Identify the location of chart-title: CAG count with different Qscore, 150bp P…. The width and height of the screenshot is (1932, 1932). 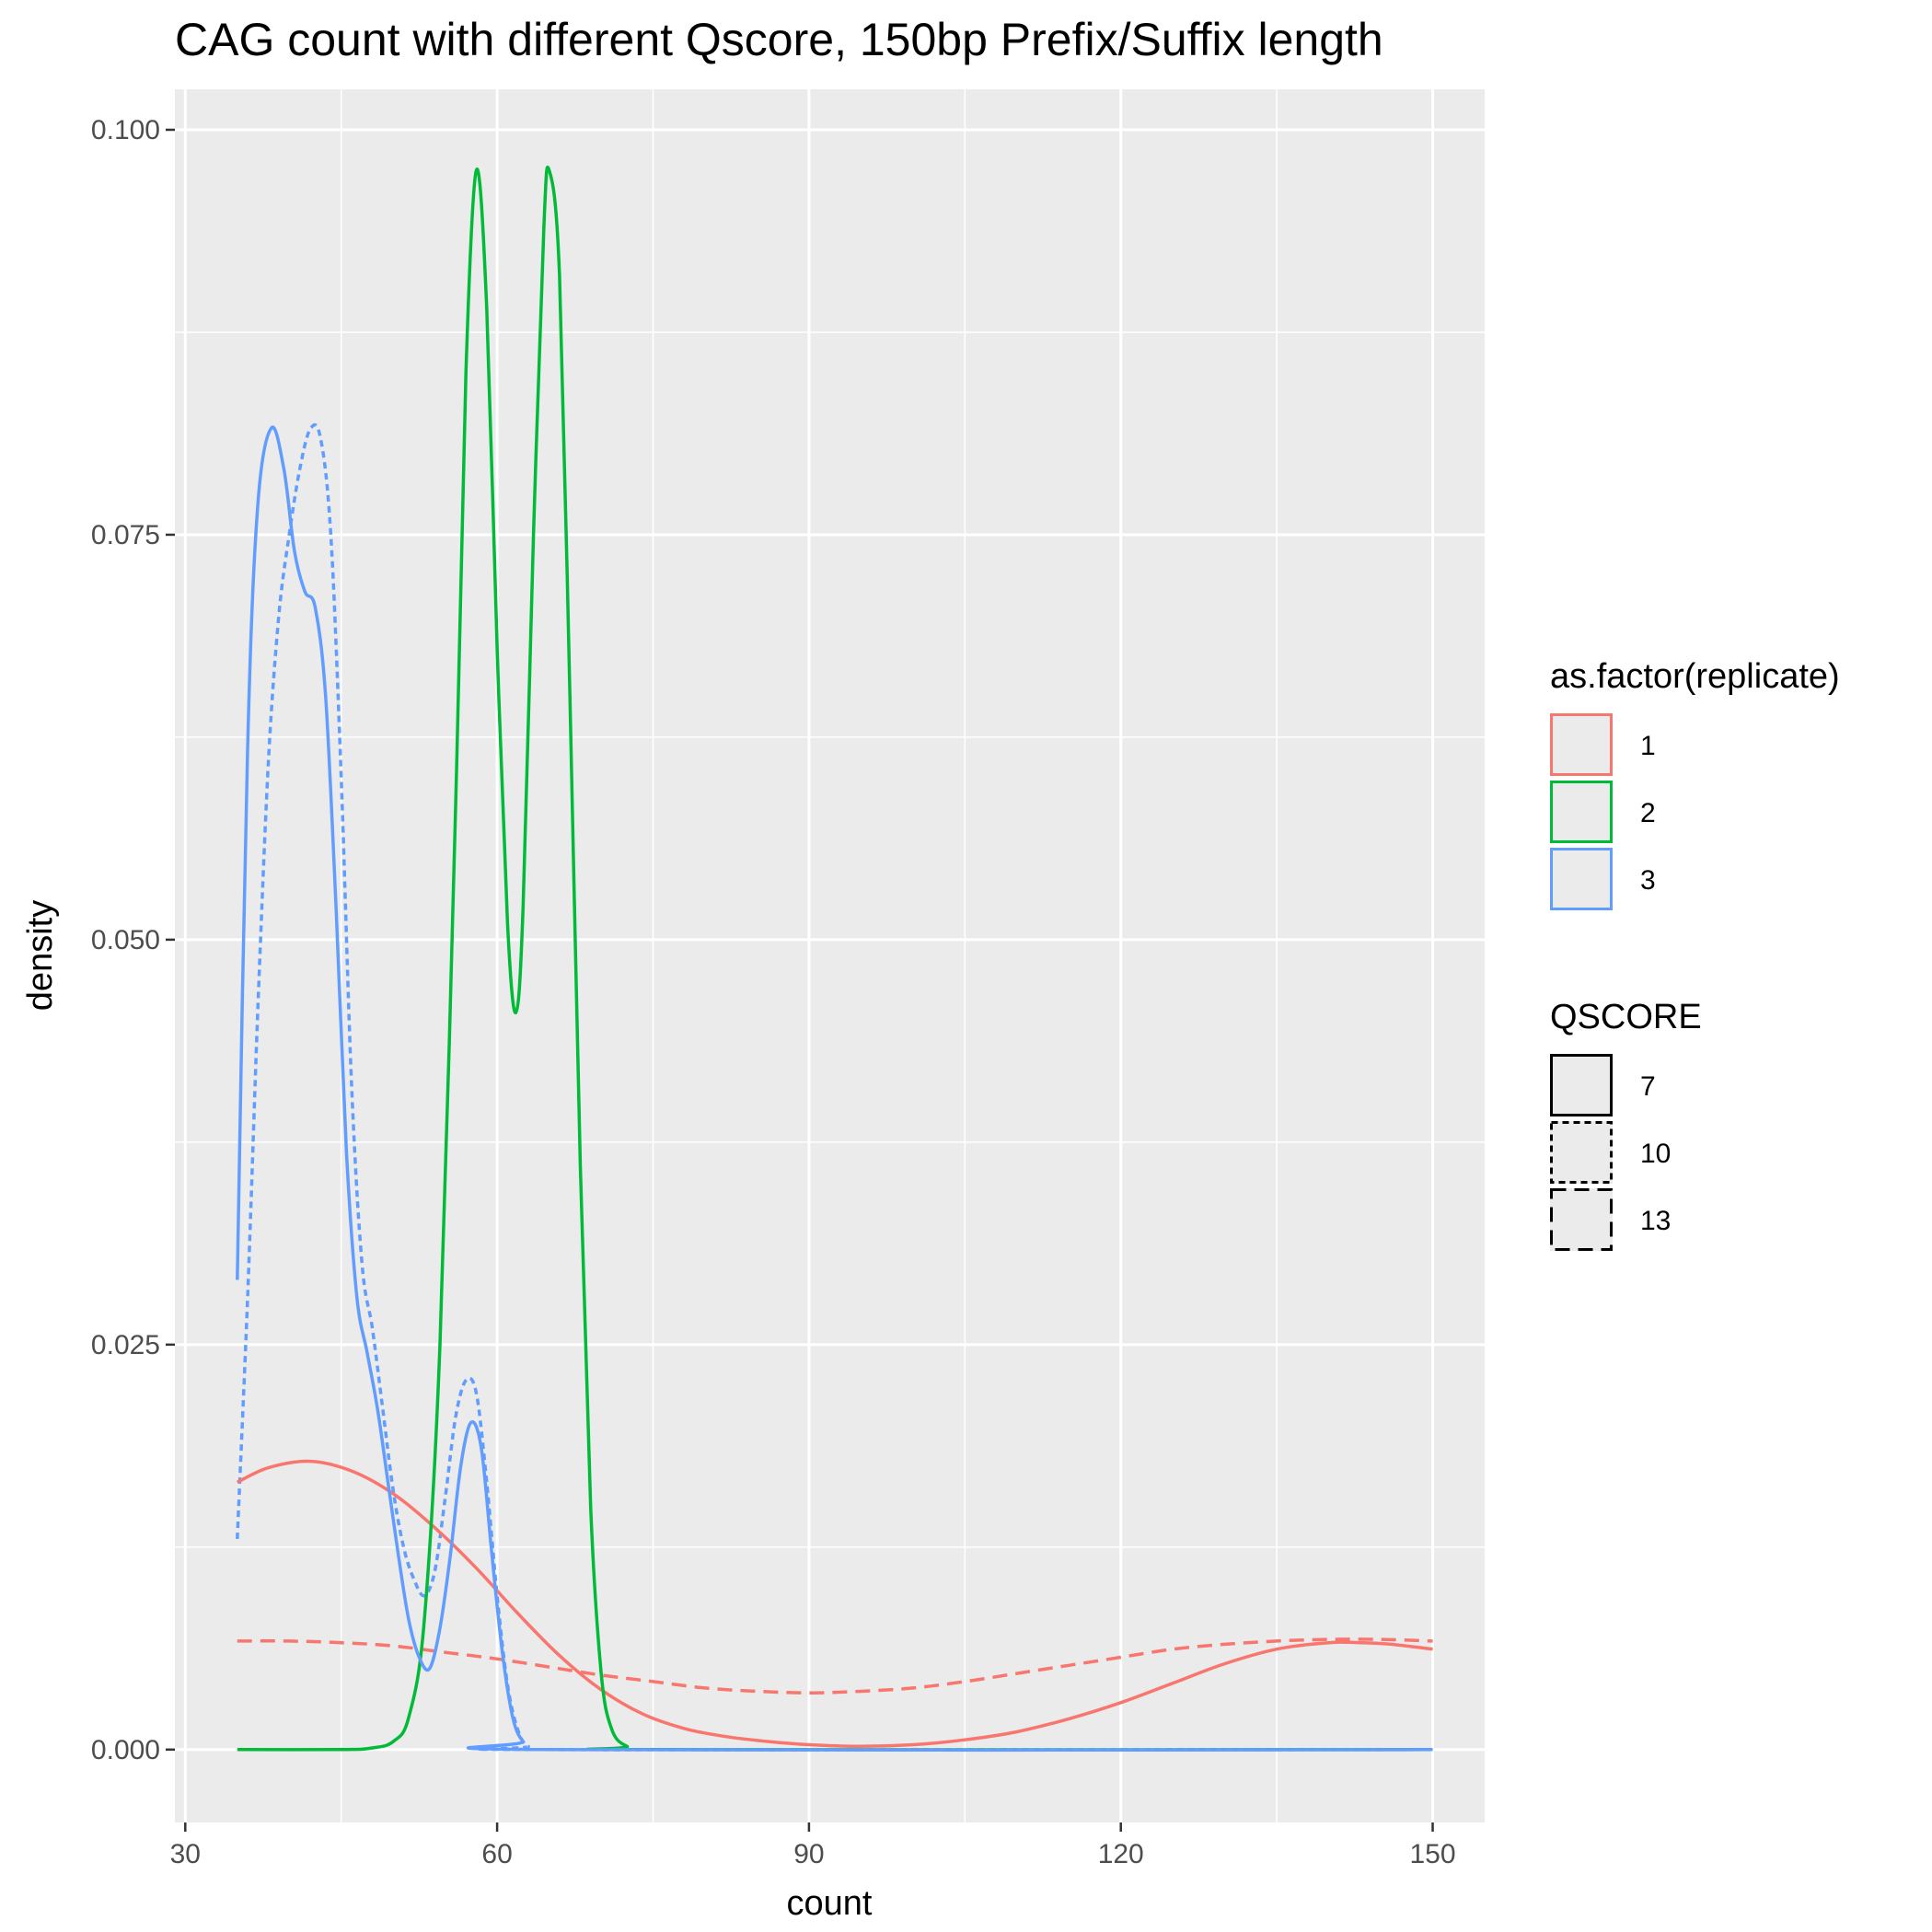
(779, 40).